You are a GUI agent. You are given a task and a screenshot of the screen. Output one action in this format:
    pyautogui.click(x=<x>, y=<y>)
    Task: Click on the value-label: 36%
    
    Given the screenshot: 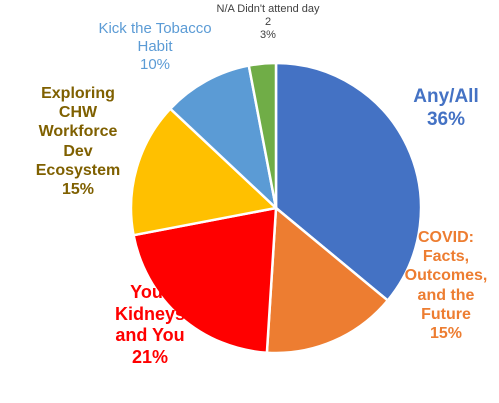 What is the action you would take?
    pyautogui.click(x=446, y=119)
    